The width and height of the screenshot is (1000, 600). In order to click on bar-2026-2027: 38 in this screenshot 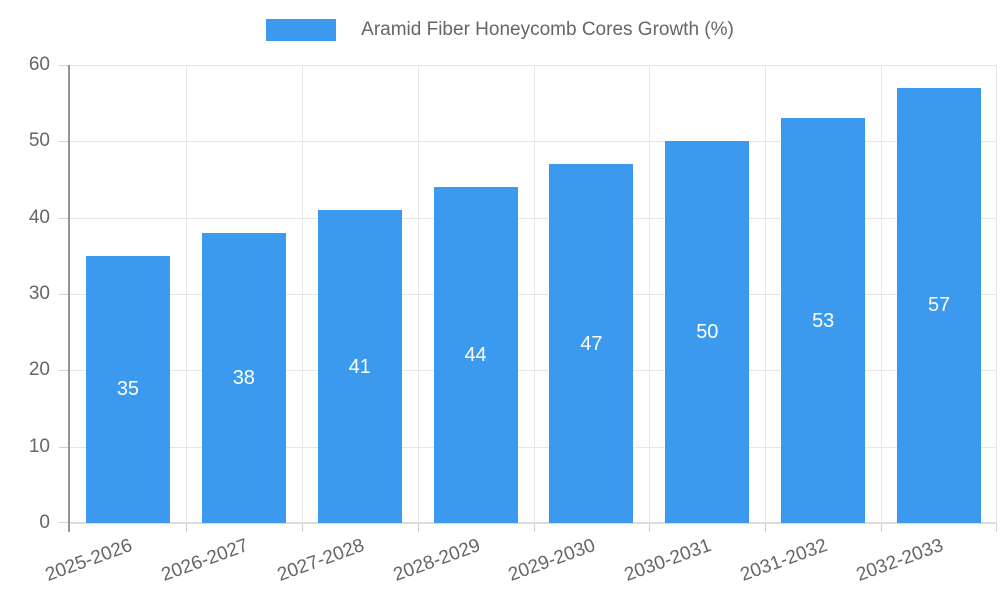, I will do `click(243, 377)`.